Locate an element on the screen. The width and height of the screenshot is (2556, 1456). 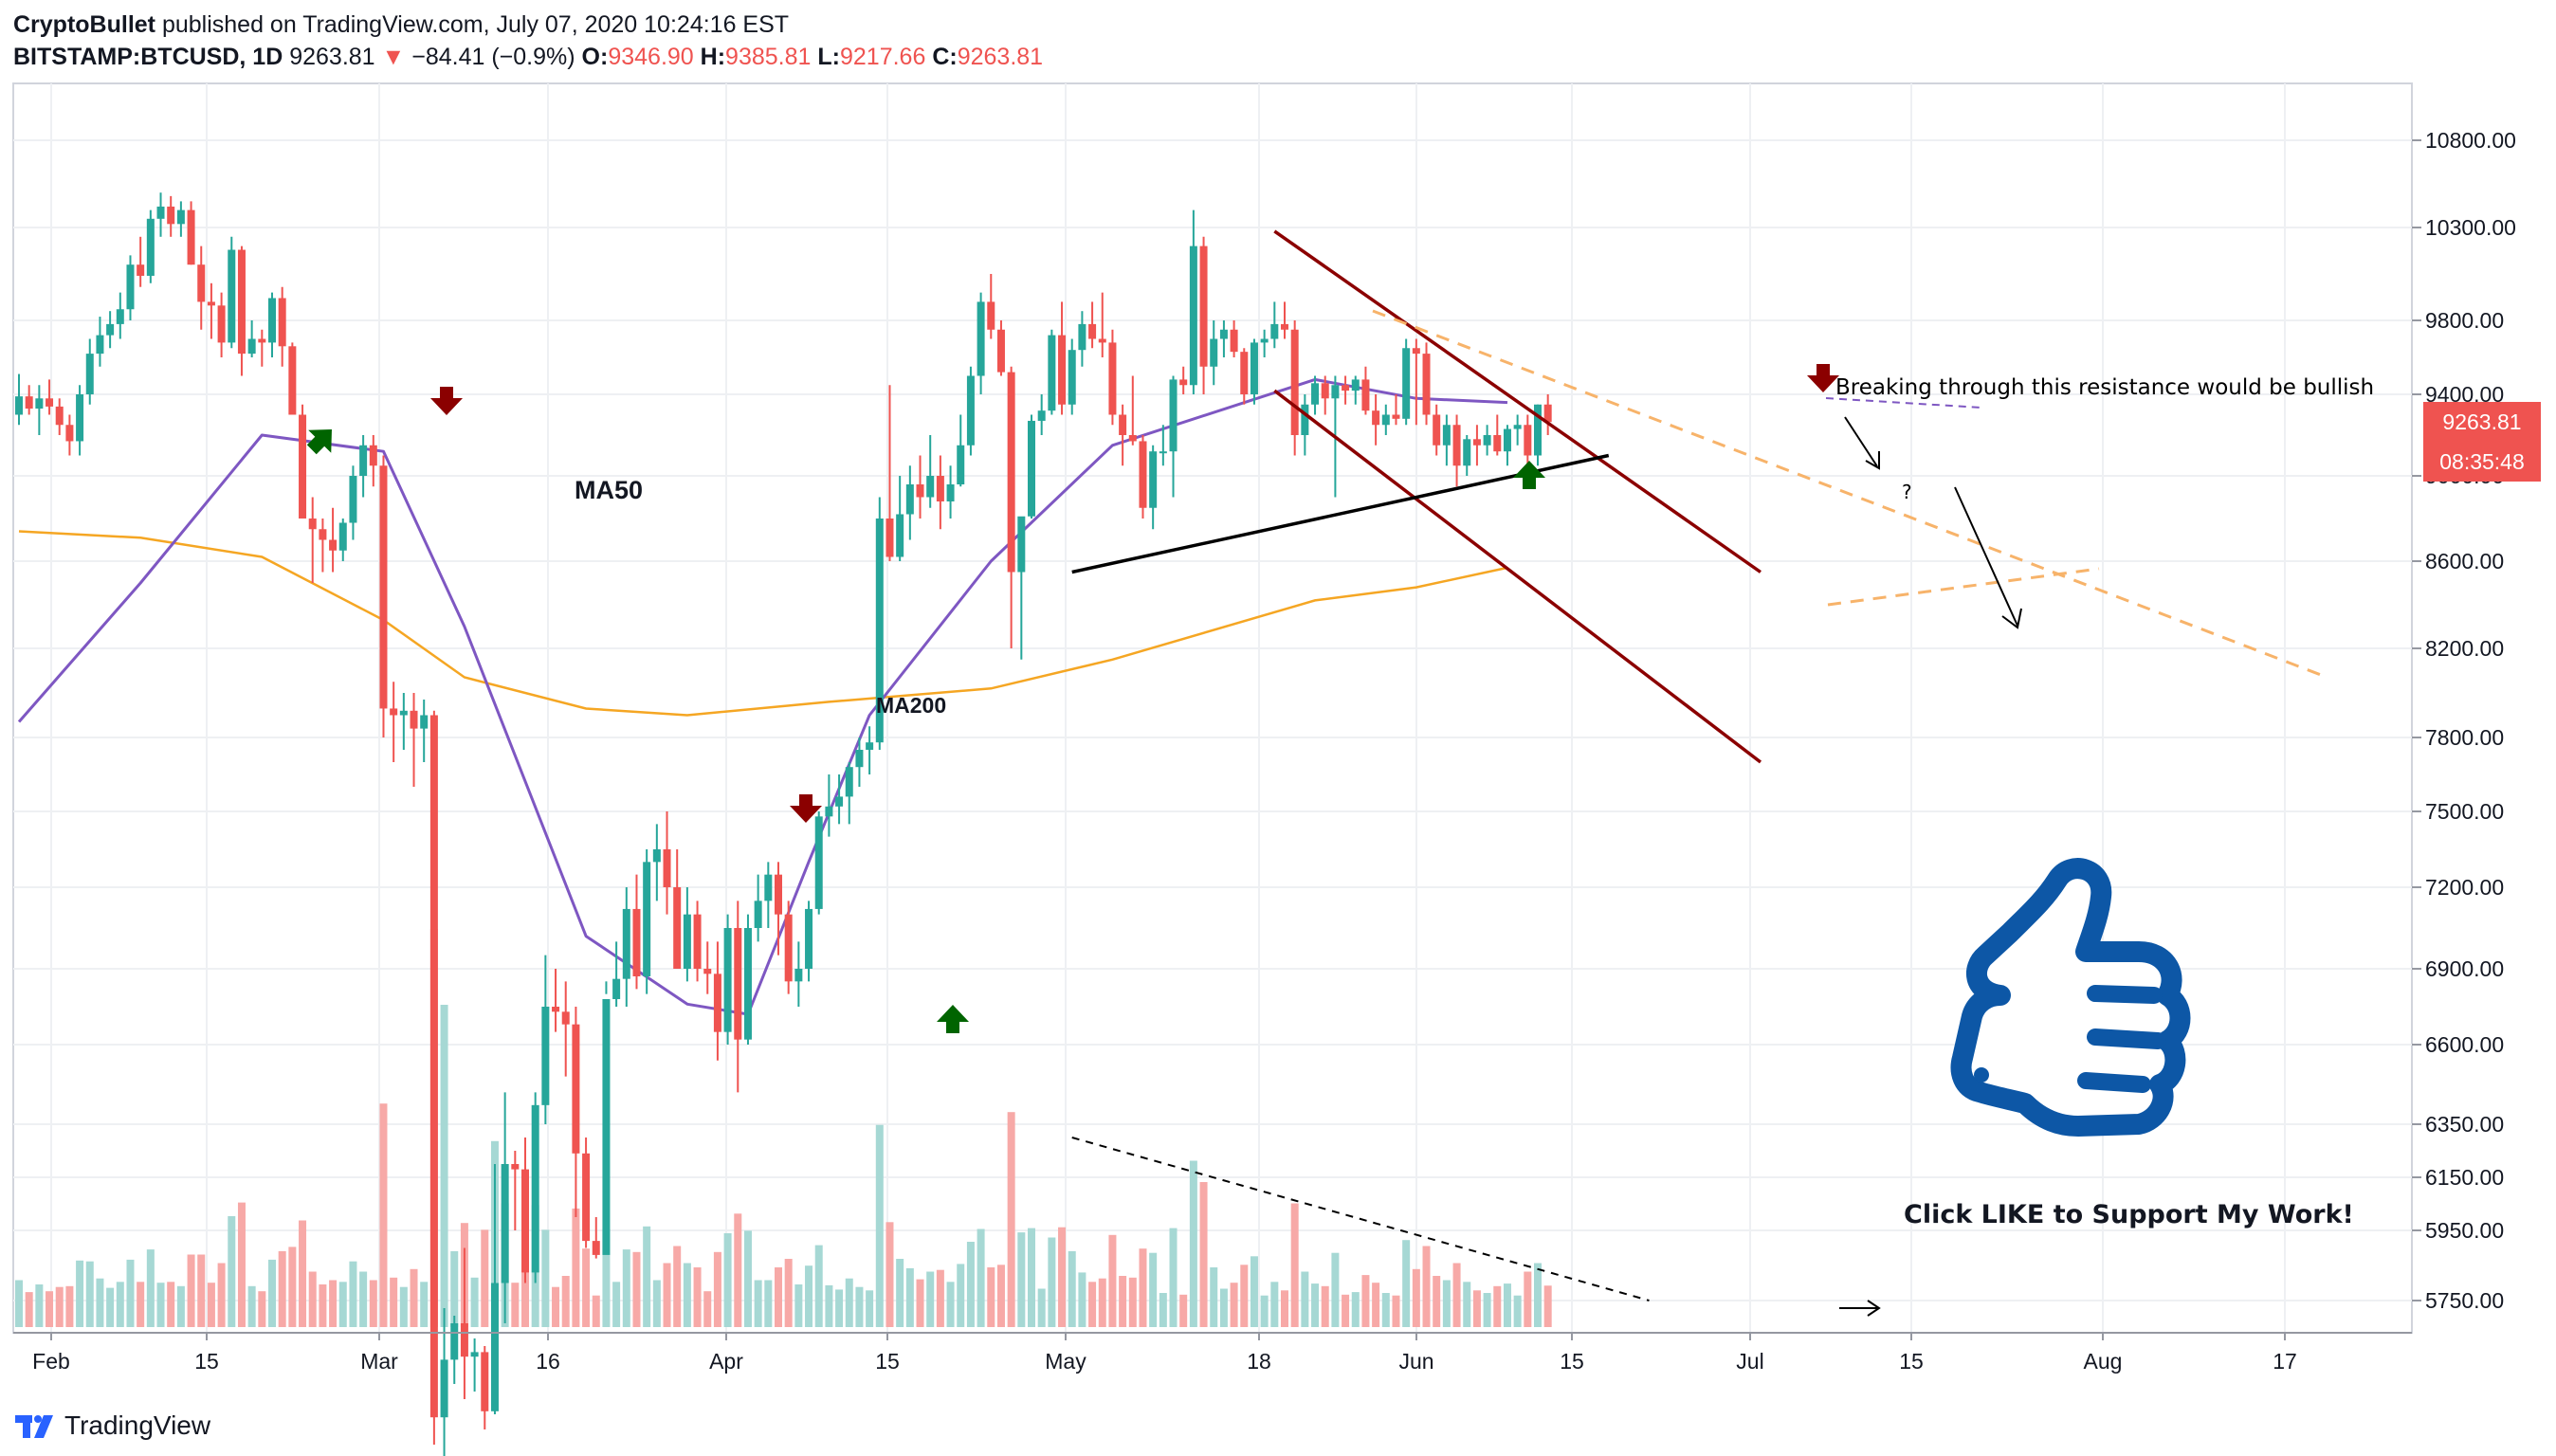
up-arrow-icon is located at coordinates (953, 1019).